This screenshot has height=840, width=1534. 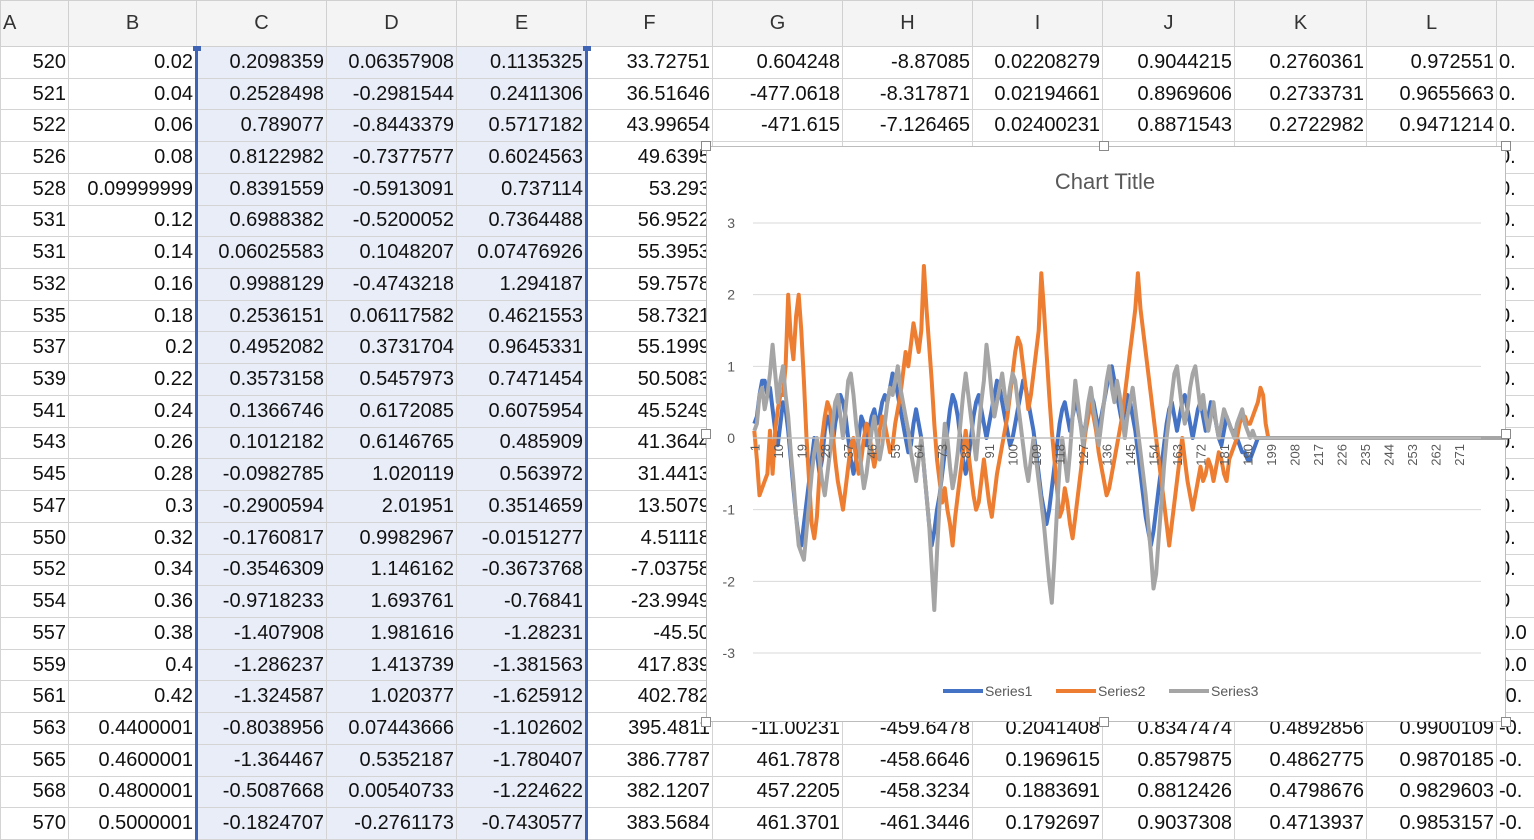 What do you see at coordinates (132, 475) in the screenshot?
I see `cell: 0.28` at bounding box center [132, 475].